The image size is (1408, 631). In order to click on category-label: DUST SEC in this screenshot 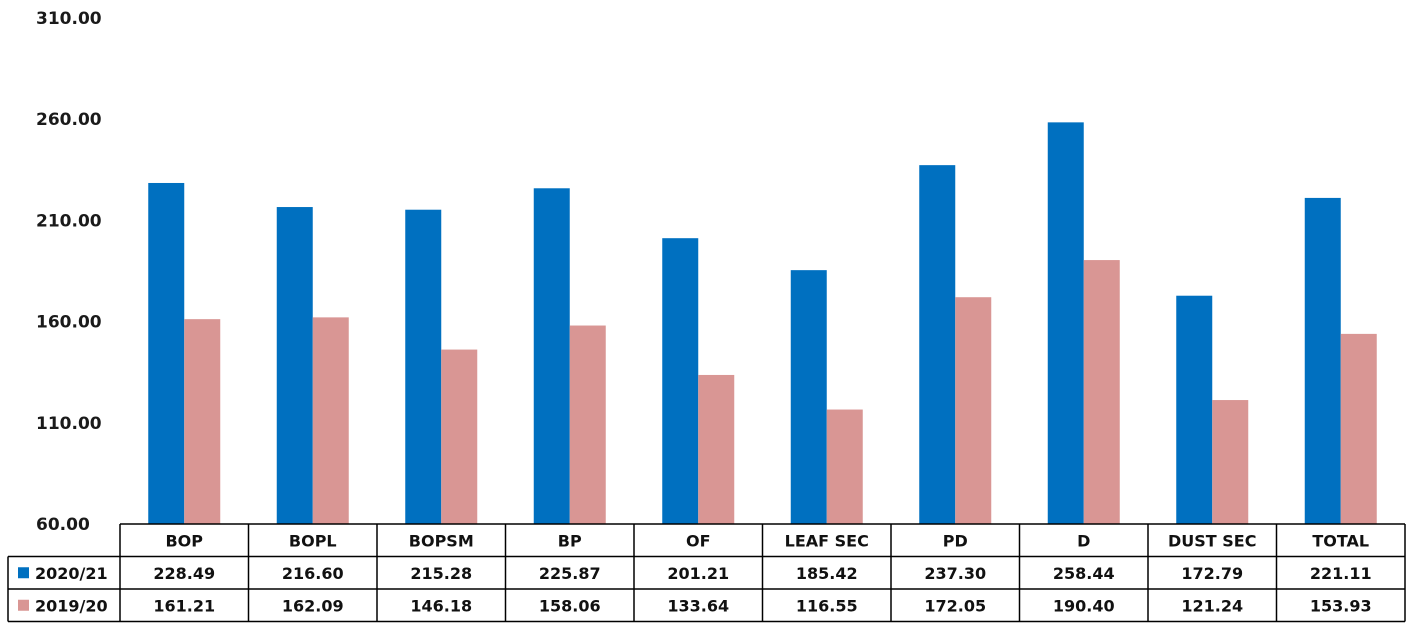, I will do `click(1212, 540)`.